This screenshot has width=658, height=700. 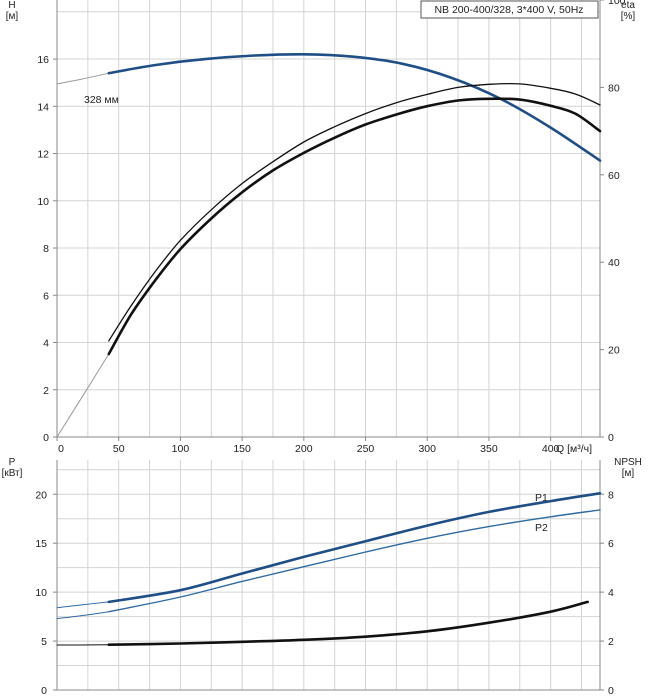 What do you see at coordinates (611, 642) in the screenshot?
I see `y-tick-label-right: 2` at bounding box center [611, 642].